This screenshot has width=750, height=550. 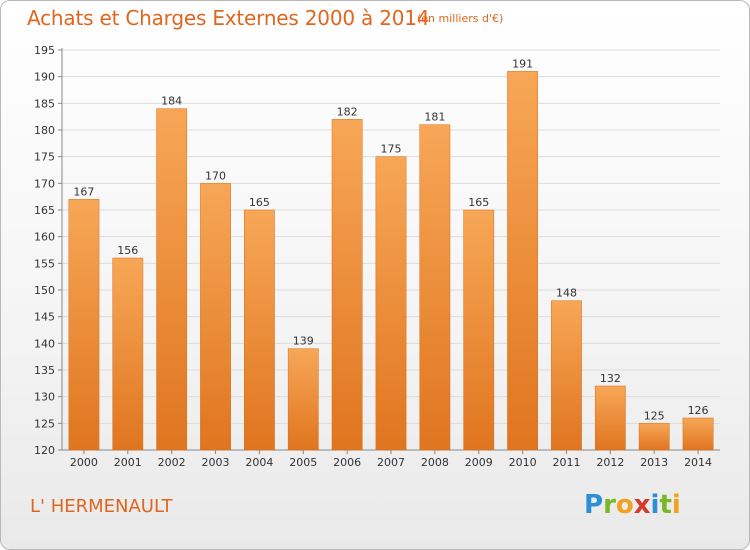 I want to click on bar-2013, so click(x=654, y=437).